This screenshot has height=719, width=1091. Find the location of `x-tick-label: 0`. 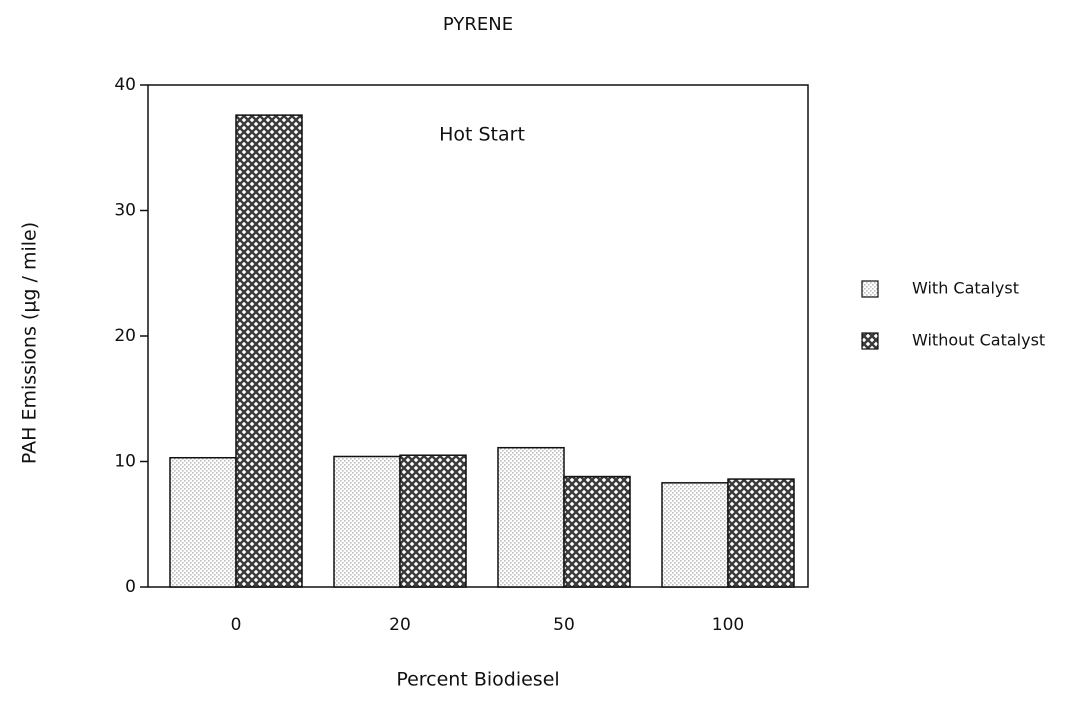

x-tick-label: 0 is located at coordinates (236, 625).